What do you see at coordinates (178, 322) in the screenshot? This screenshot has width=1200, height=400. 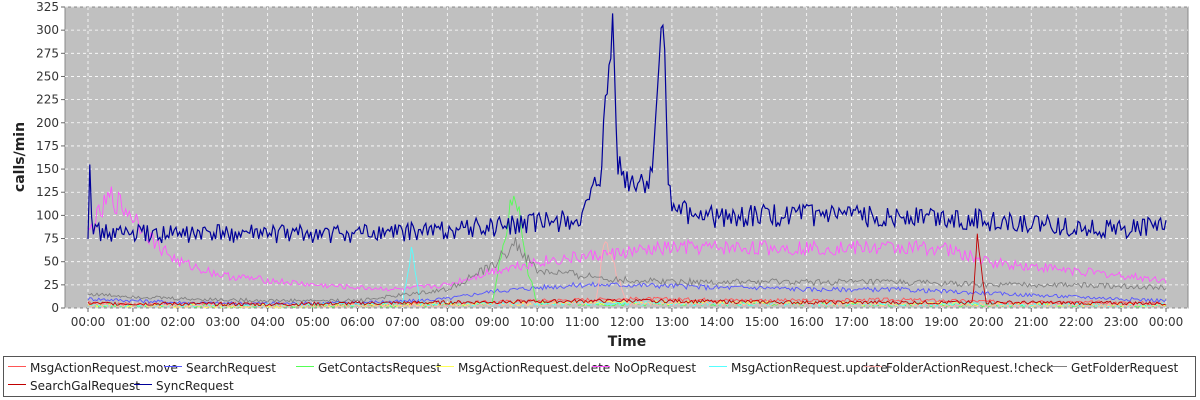 I see `x-tick-label: 02:00` at bounding box center [178, 322].